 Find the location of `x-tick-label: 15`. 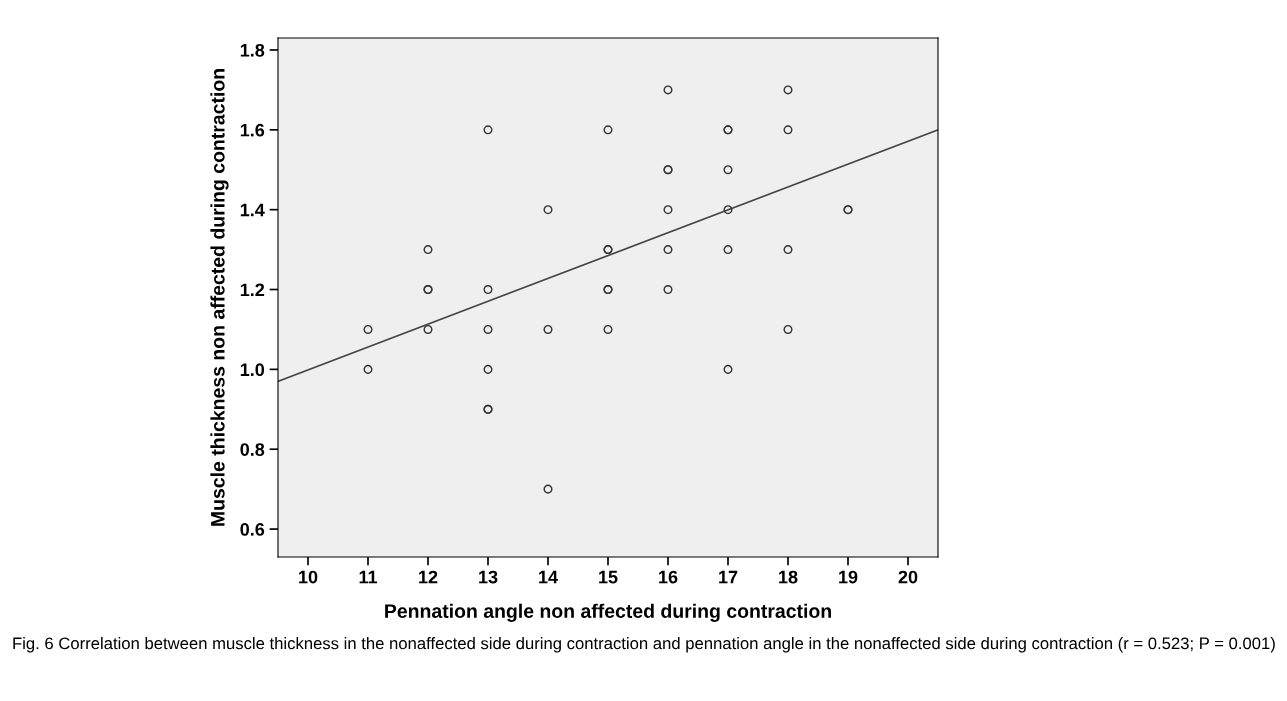

x-tick-label: 15 is located at coordinates (608, 577).